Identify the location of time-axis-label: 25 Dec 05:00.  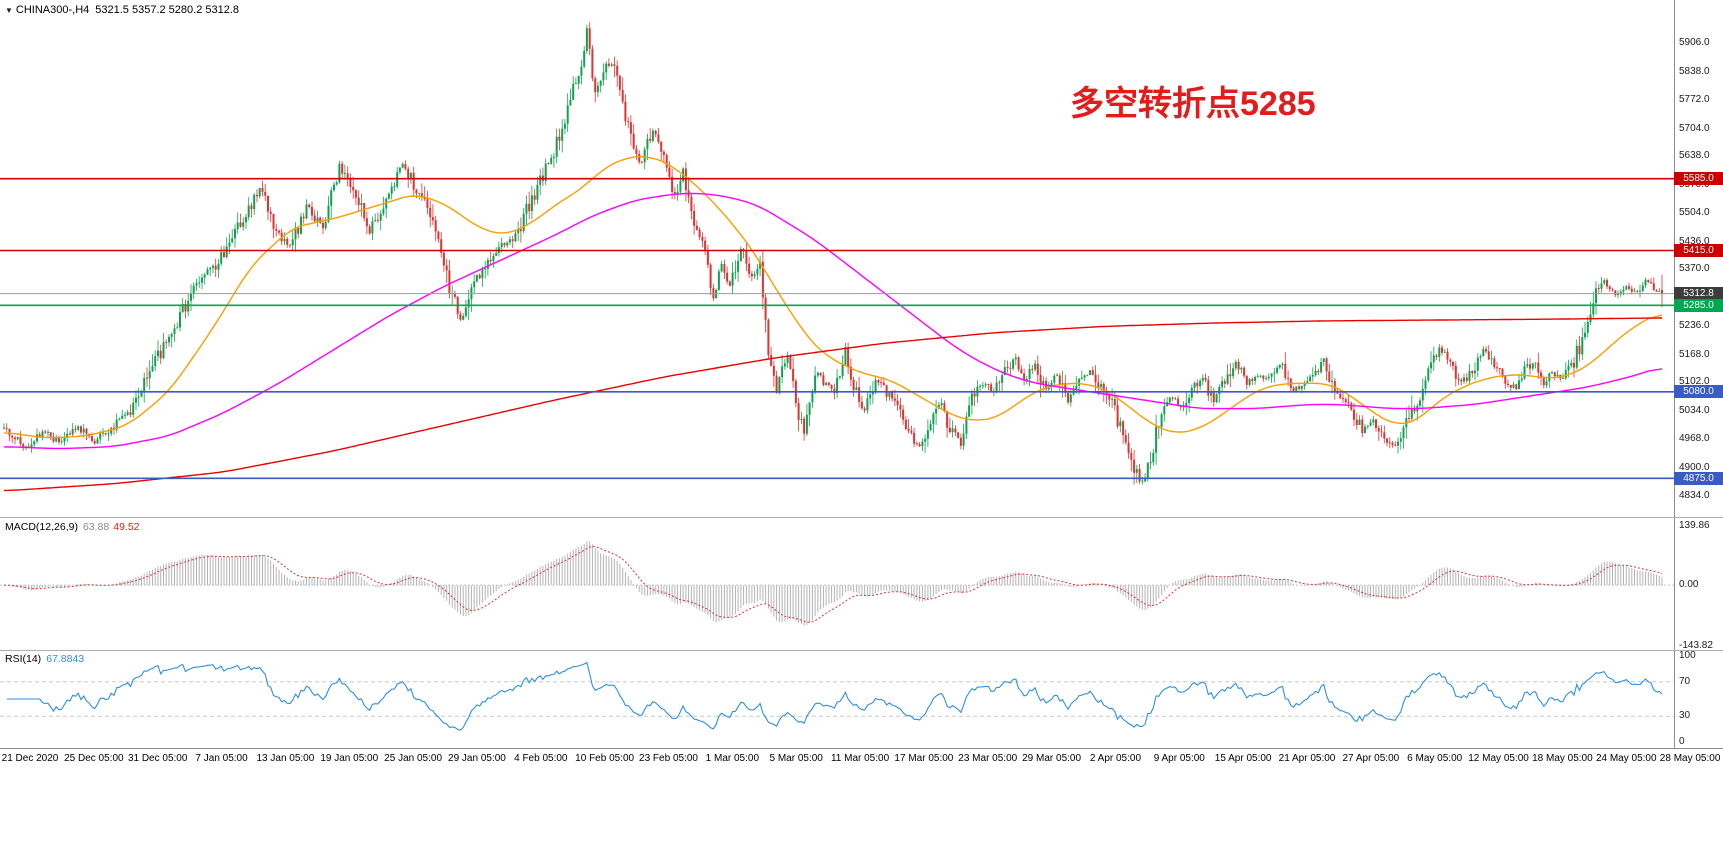
(94, 758).